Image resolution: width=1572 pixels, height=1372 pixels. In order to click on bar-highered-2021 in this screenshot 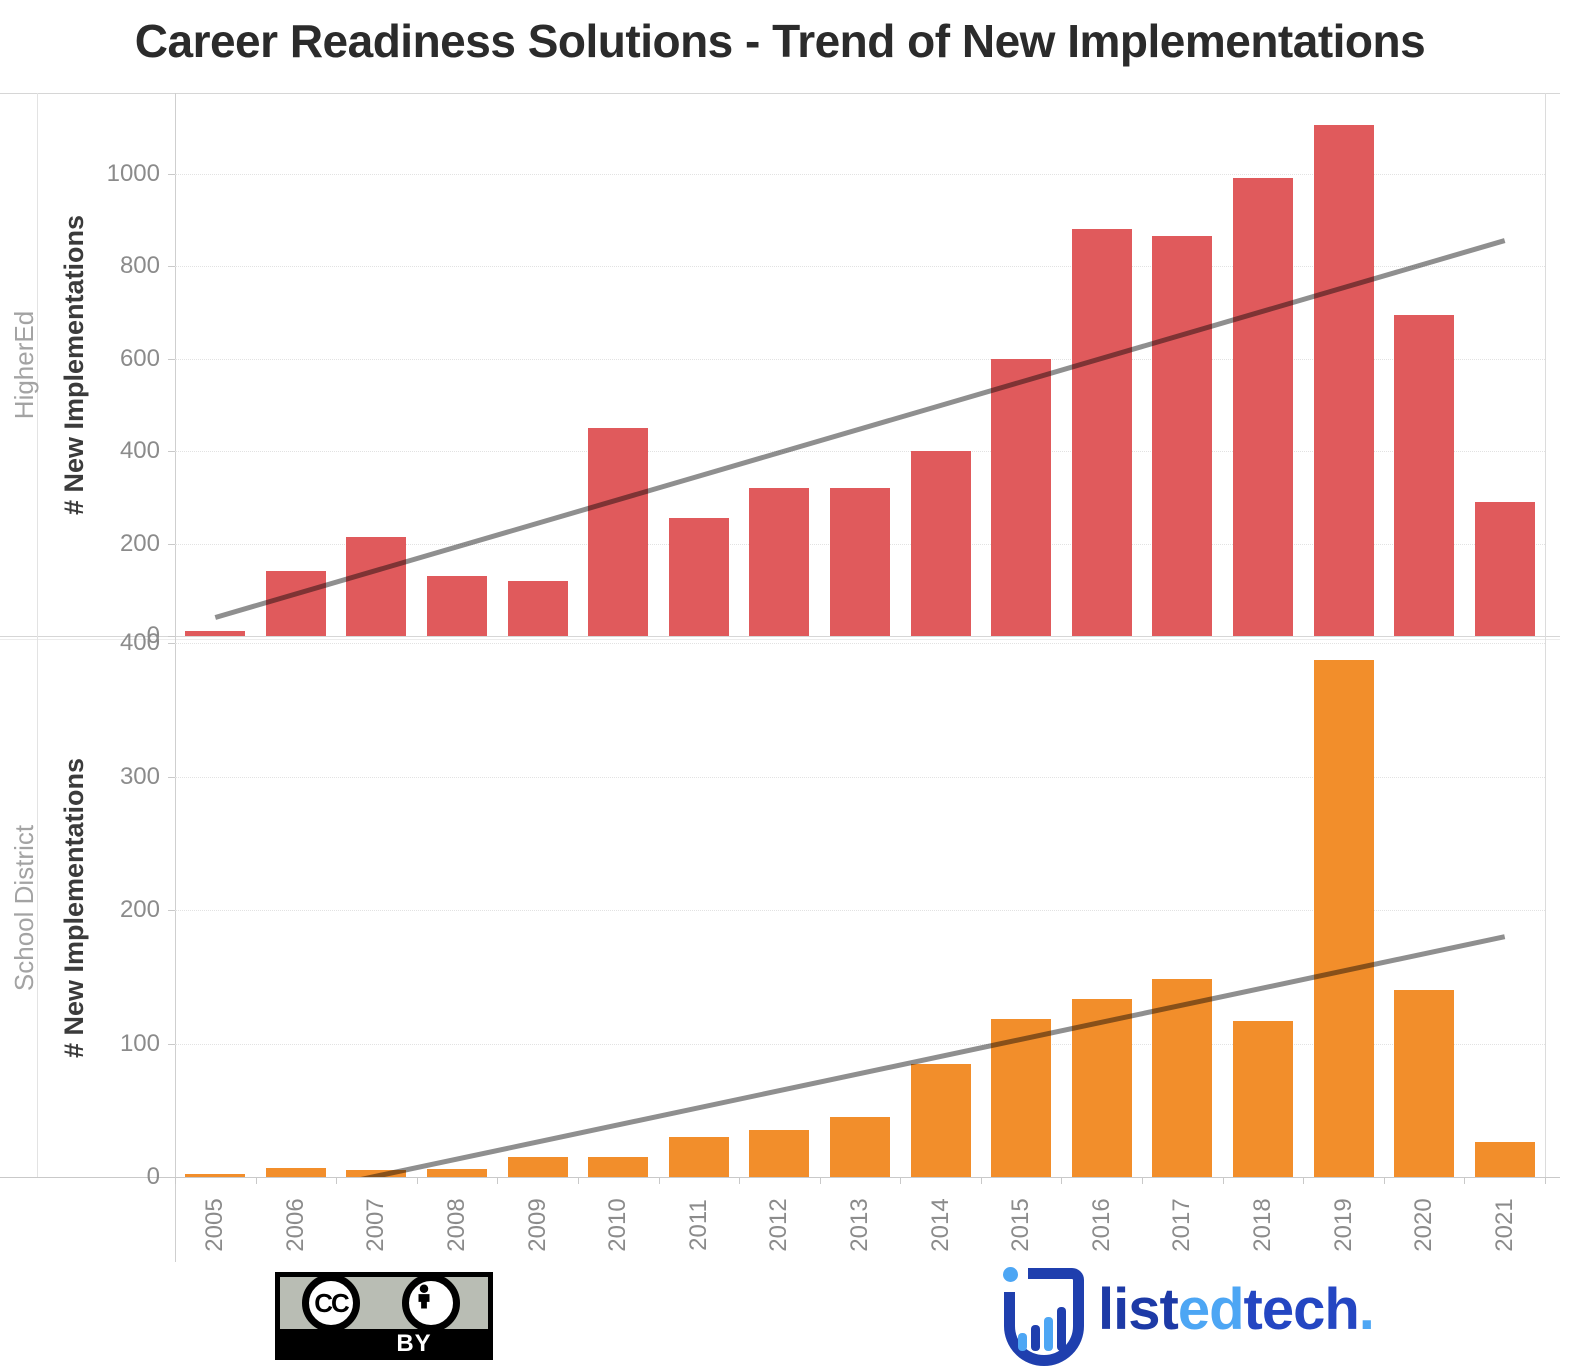, I will do `click(1504, 568)`.